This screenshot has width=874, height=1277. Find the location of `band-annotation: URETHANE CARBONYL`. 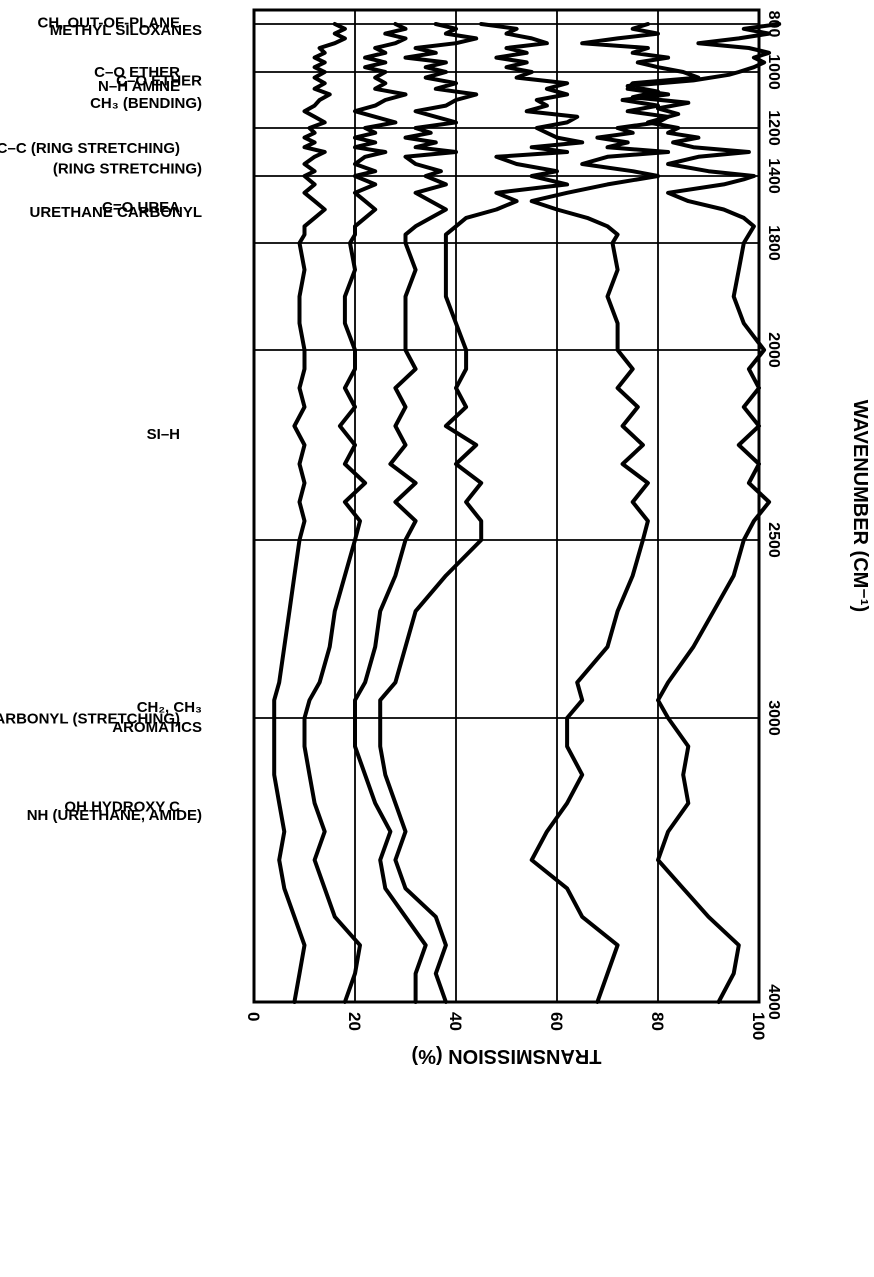

band-annotation: URETHANE CARBONYL is located at coordinates (116, 212).